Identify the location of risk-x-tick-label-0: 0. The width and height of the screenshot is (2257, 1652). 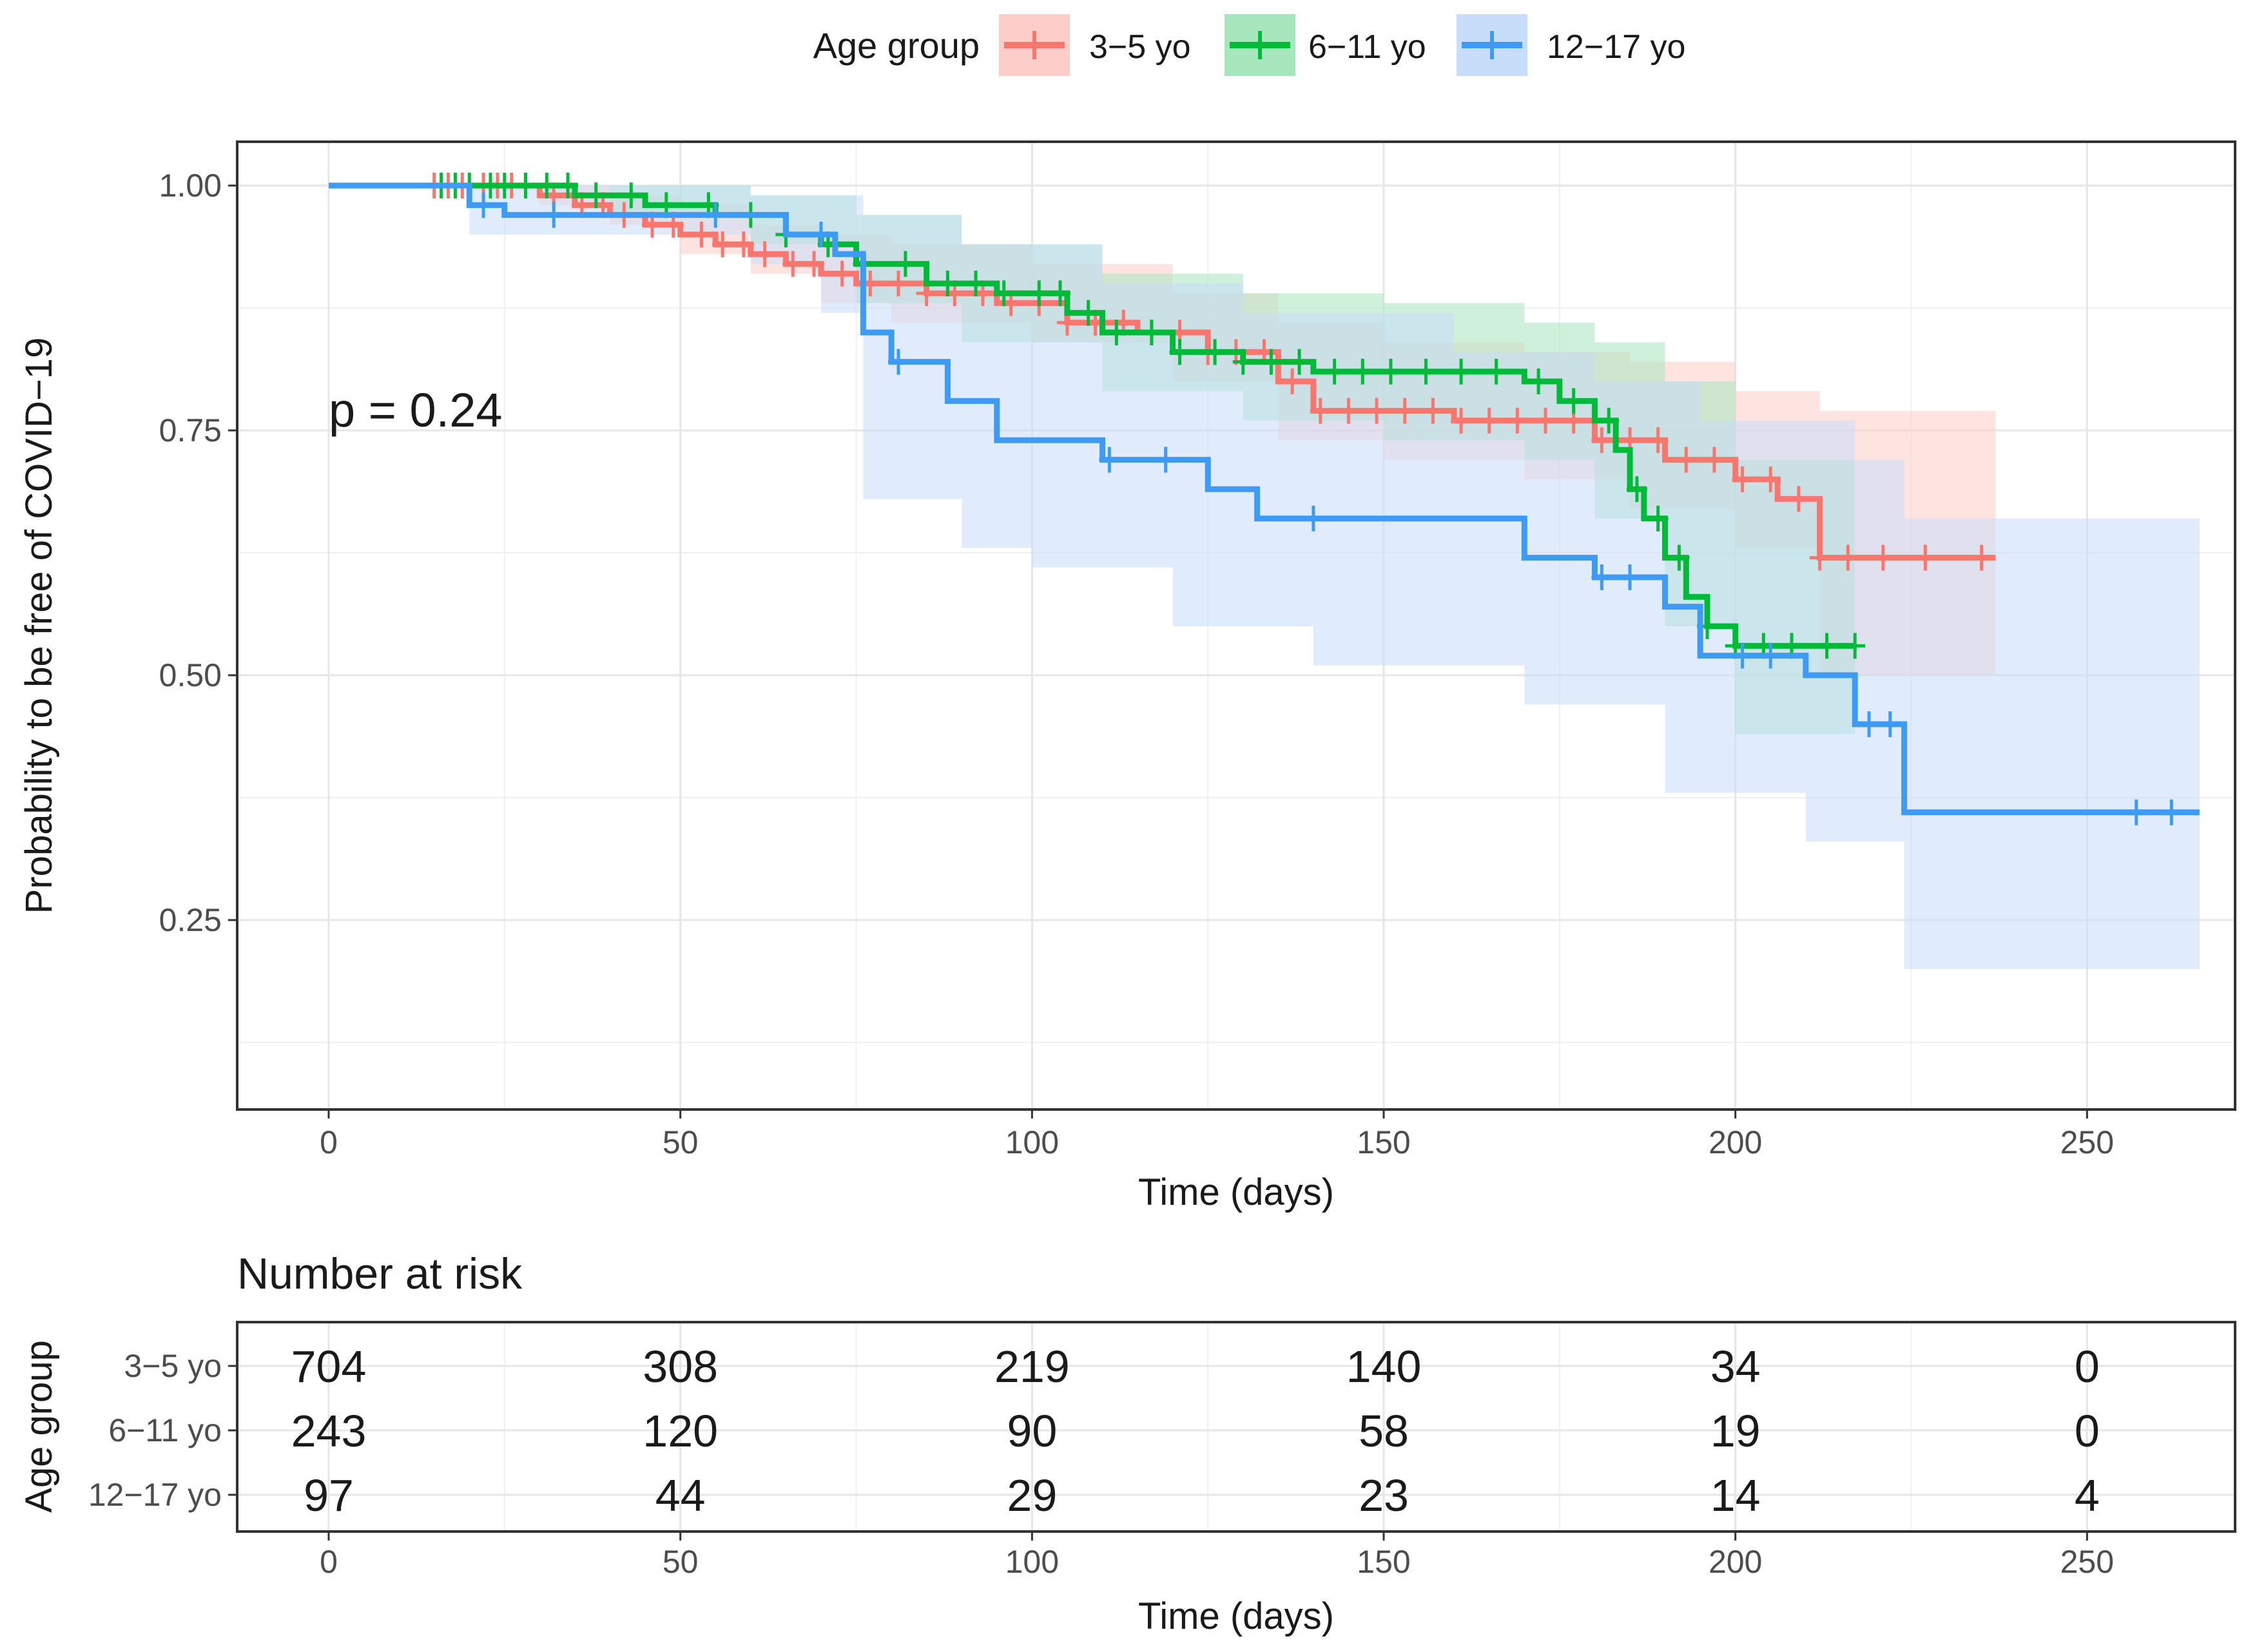
(329, 1562).